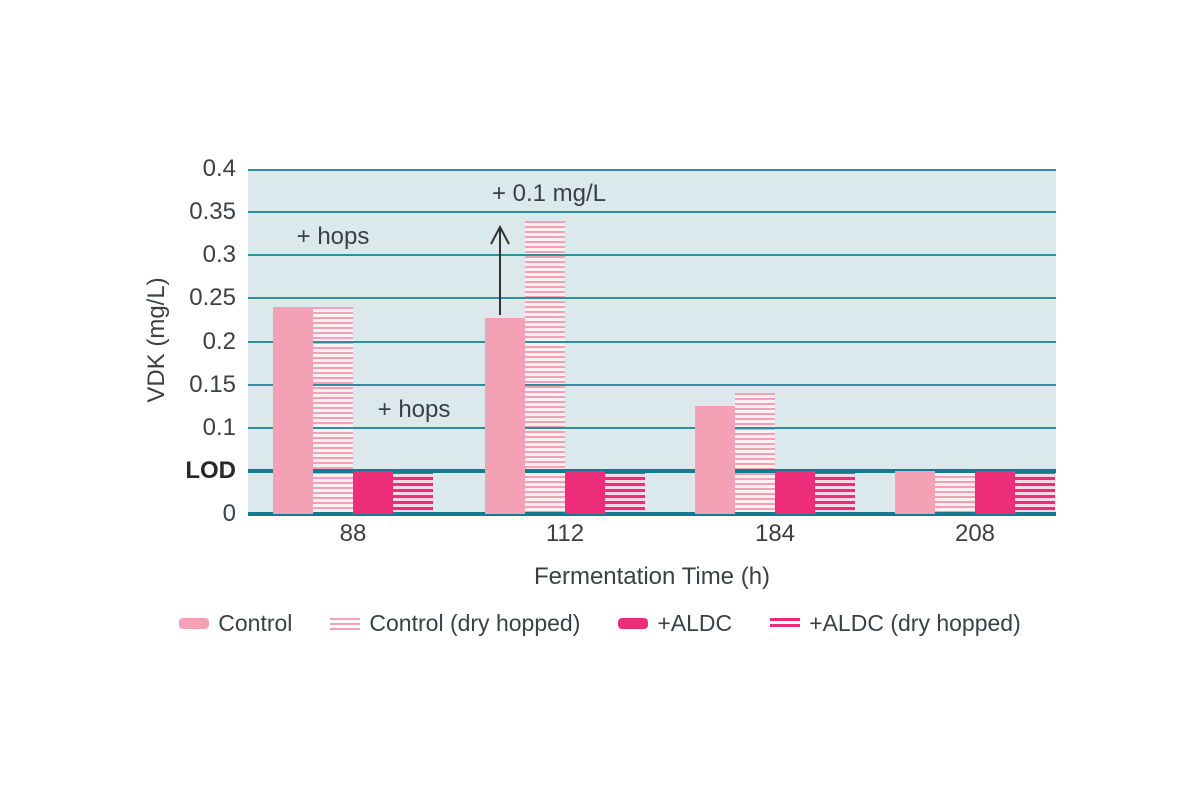 The image size is (1200, 800). Describe the element at coordinates (414, 409) in the screenshot. I see `annotation-hops-88-aldc: + hops` at that location.